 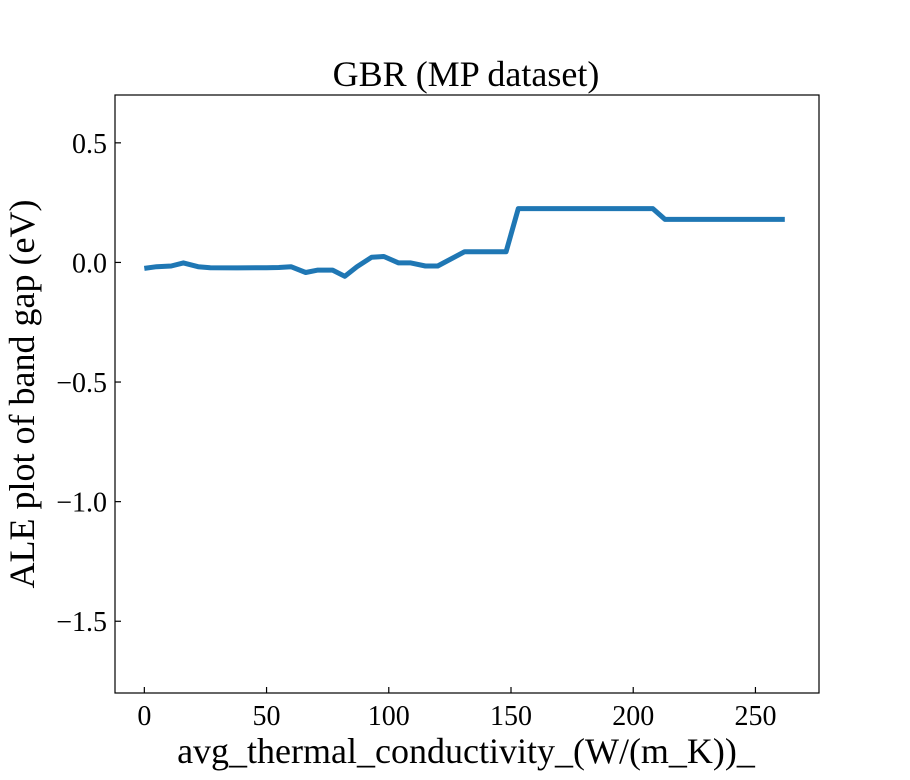 What do you see at coordinates (81, 622) in the screenshot?
I see `y-tick-label: −1.5` at bounding box center [81, 622].